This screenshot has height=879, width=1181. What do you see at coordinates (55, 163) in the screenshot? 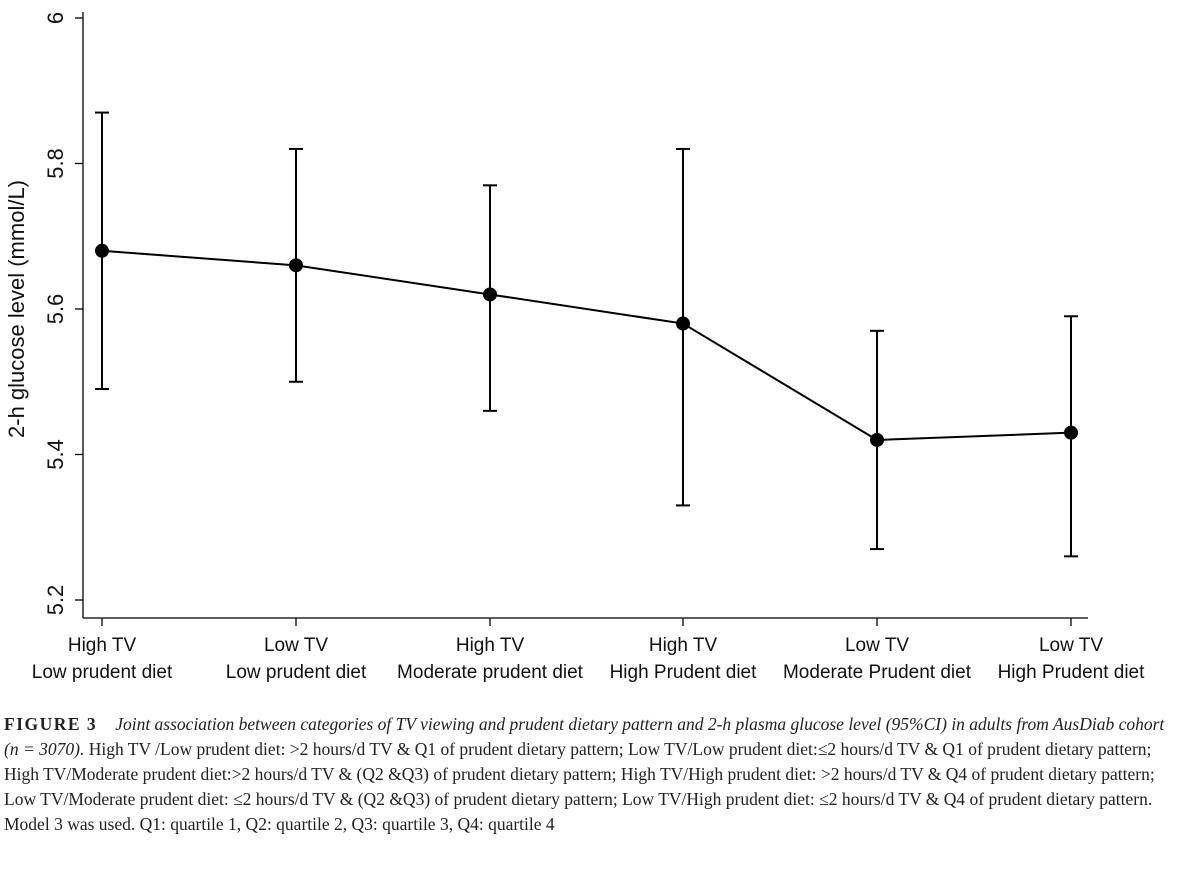
I see `y-tick-label: 5.8` at bounding box center [55, 163].